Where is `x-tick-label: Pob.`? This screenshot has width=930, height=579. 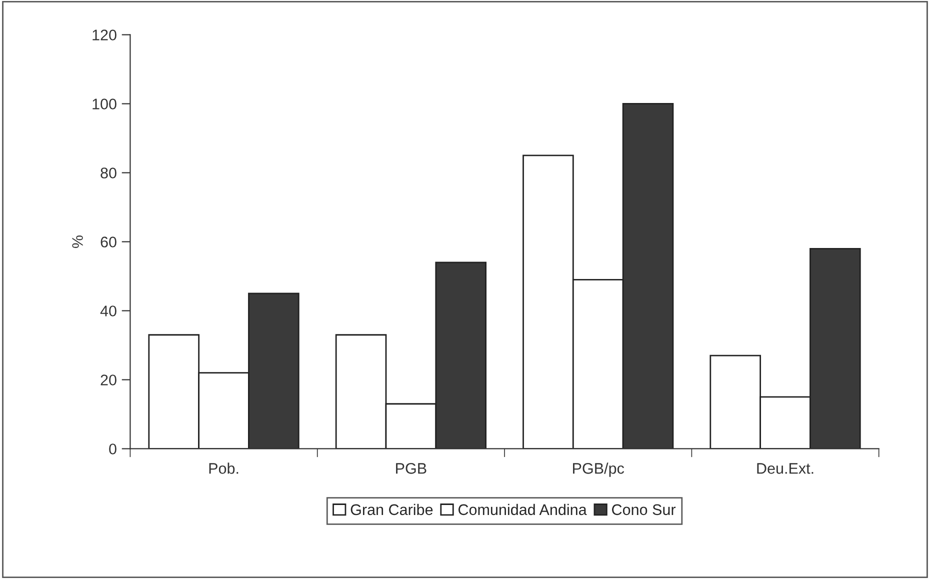
x-tick-label: Pob. is located at coordinates (223, 468).